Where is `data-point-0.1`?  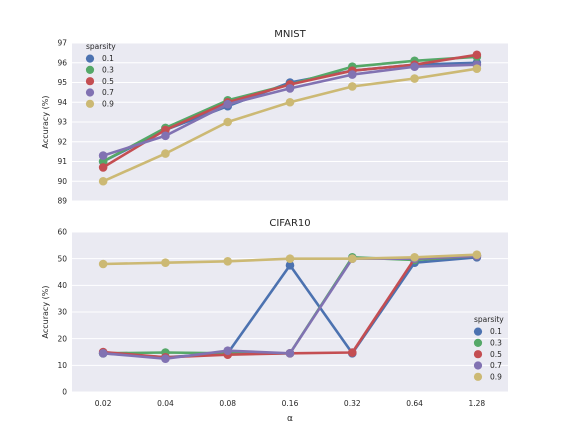 data-point-0.1 is located at coordinates (290, 265).